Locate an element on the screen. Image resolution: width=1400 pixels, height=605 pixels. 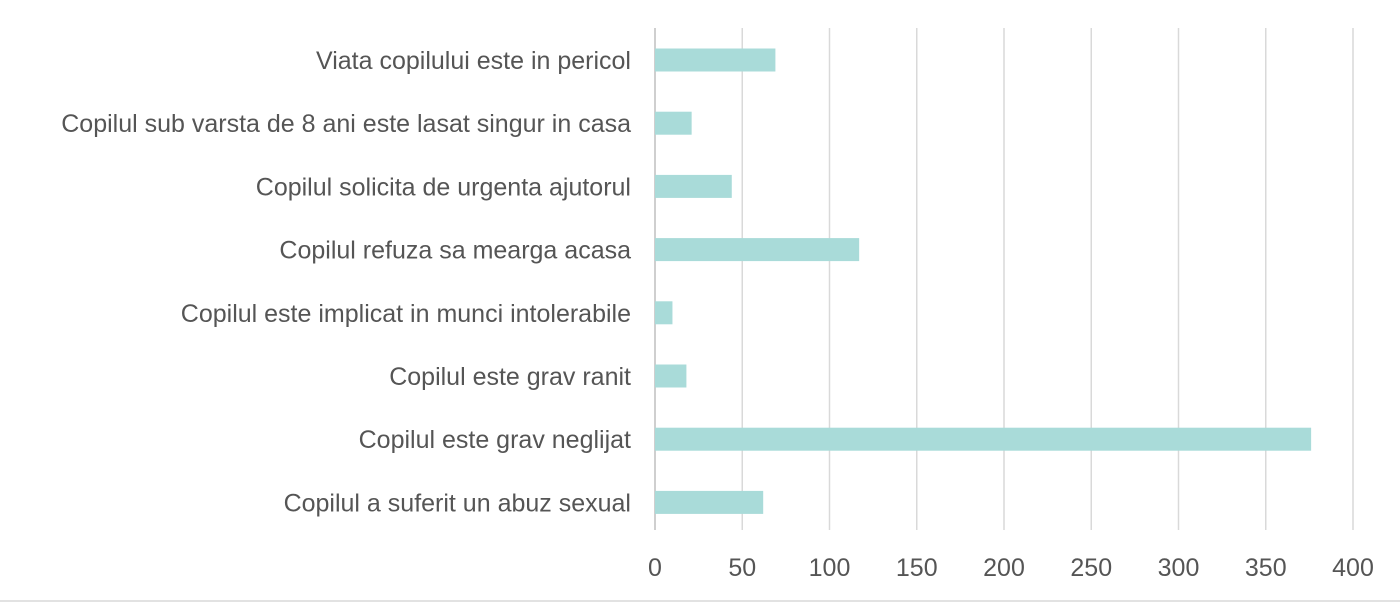
x-tick-label-200: 200 is located at coordinates (1004, 568).